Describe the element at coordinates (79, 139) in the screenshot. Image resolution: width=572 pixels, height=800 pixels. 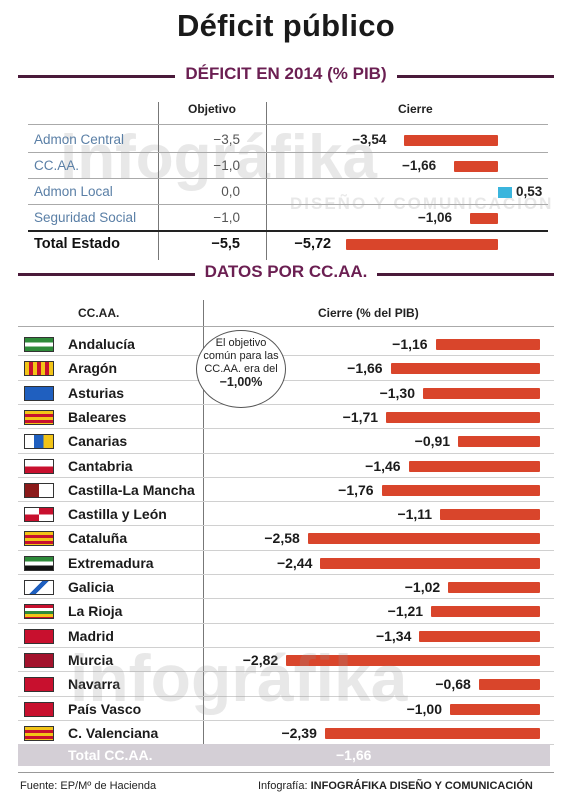
I see `row-label: Admon Central` at that location.